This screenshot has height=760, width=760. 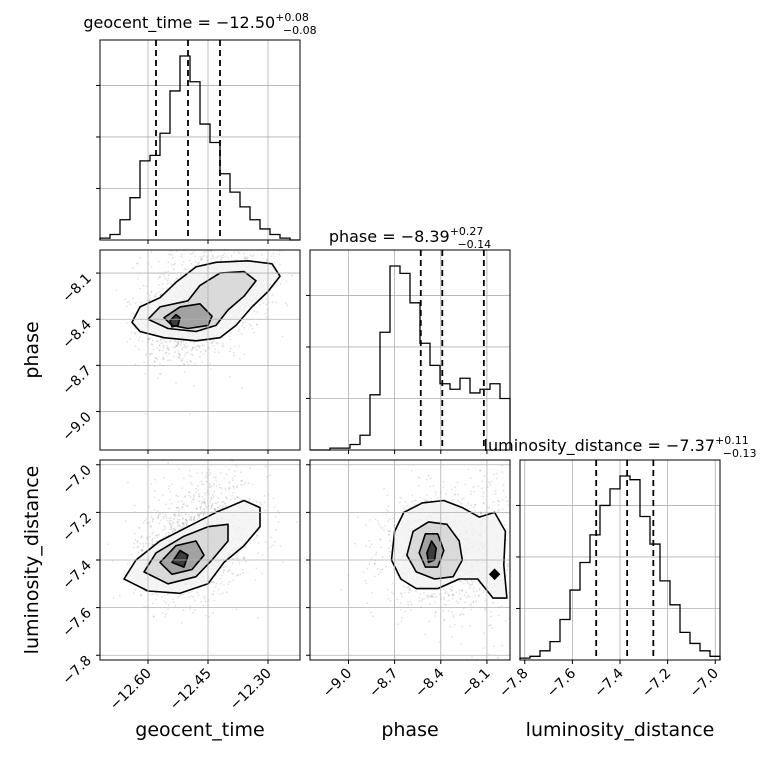 What do you see at coordinates (199, 148) in the screenshot?
I see `histogram-step` at bounding box center [199, 148].